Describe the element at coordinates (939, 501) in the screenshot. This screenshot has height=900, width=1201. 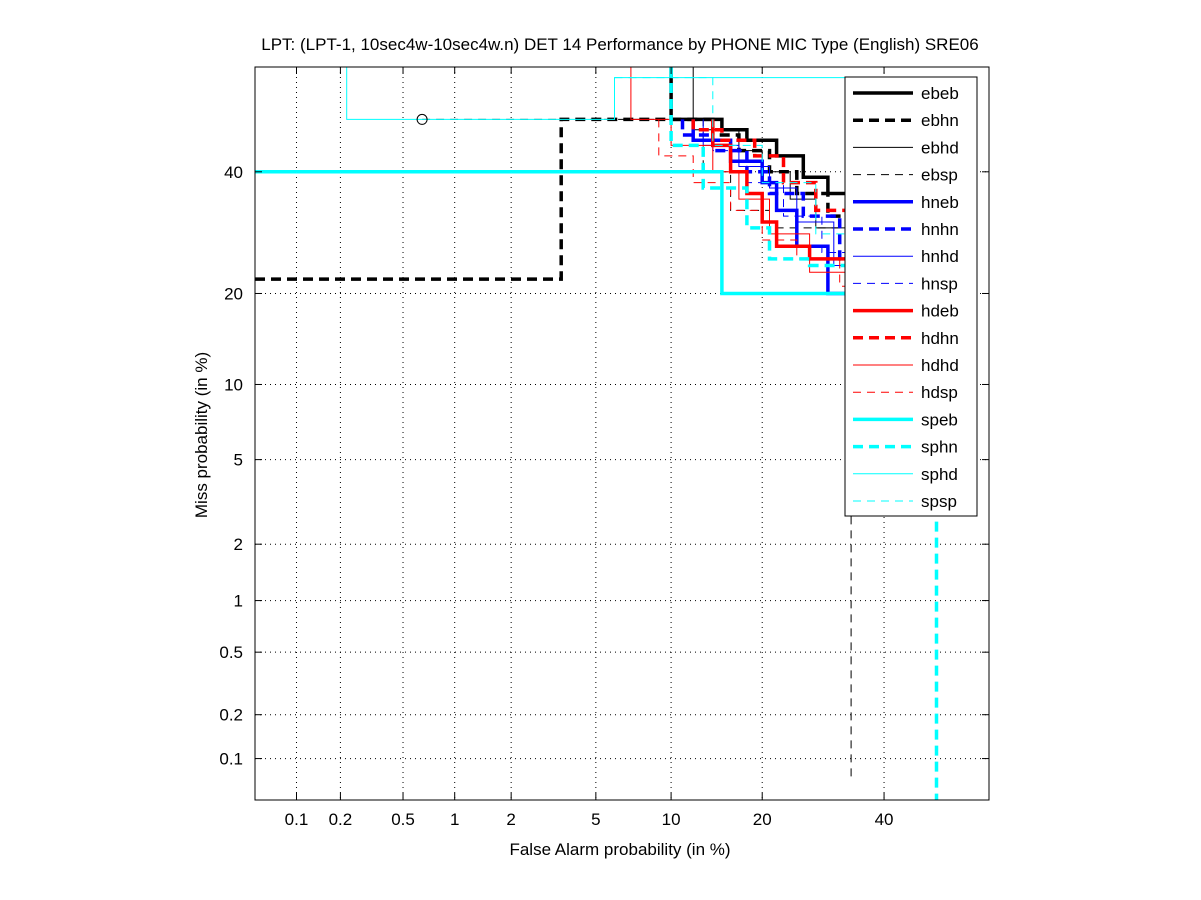
I see `legend-label-spsp: spsp` at that location.